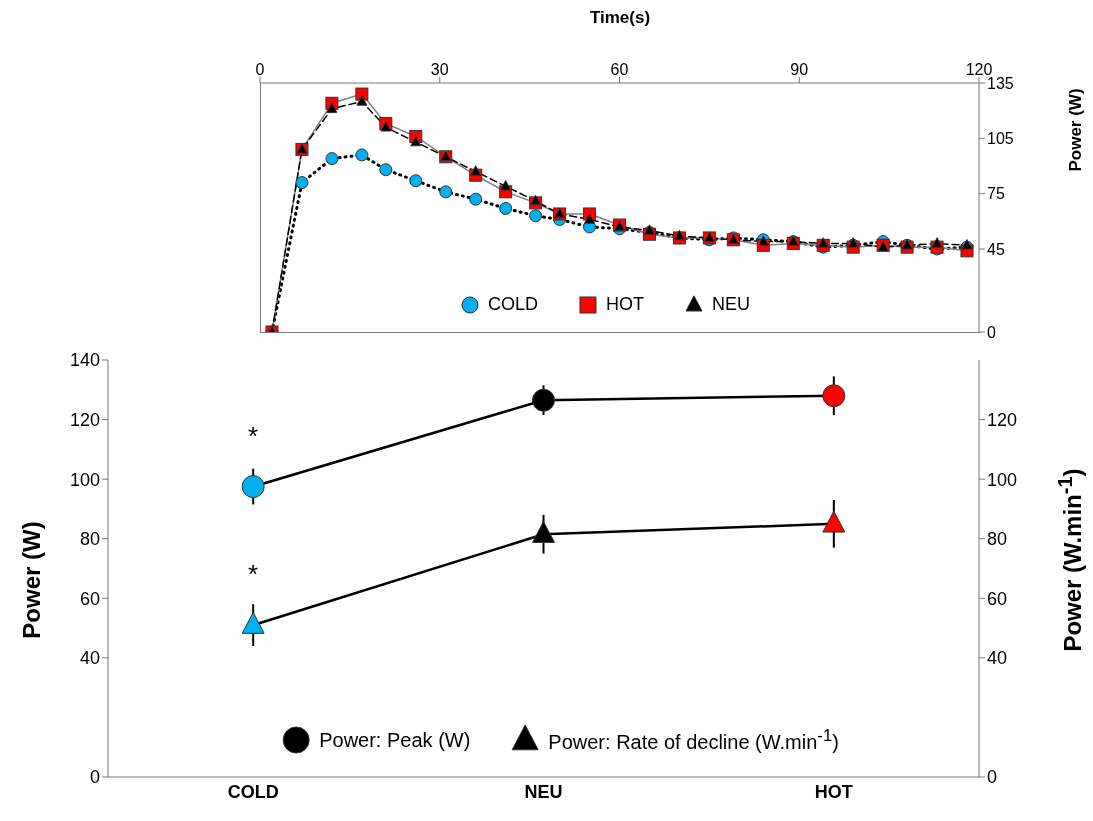  I want to click on y-tick-label: 100, so click(84, 479).